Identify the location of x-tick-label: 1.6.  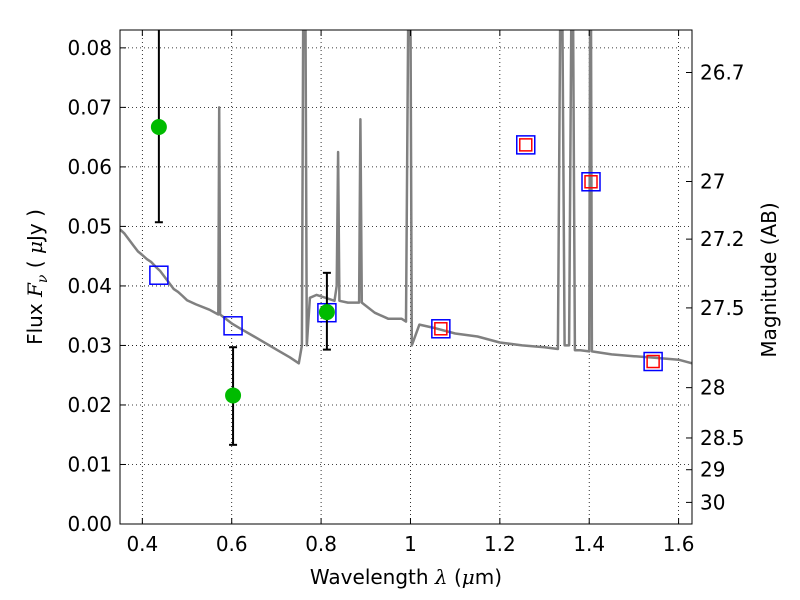
(679, 544).